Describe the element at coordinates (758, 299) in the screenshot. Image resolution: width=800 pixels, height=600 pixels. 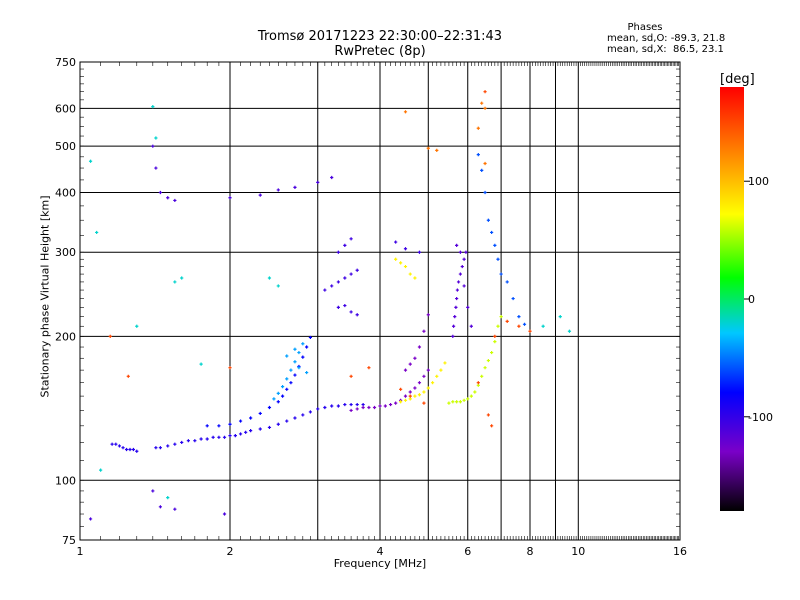
I see `colorbar-ticks: 100 0 -100` at that location.